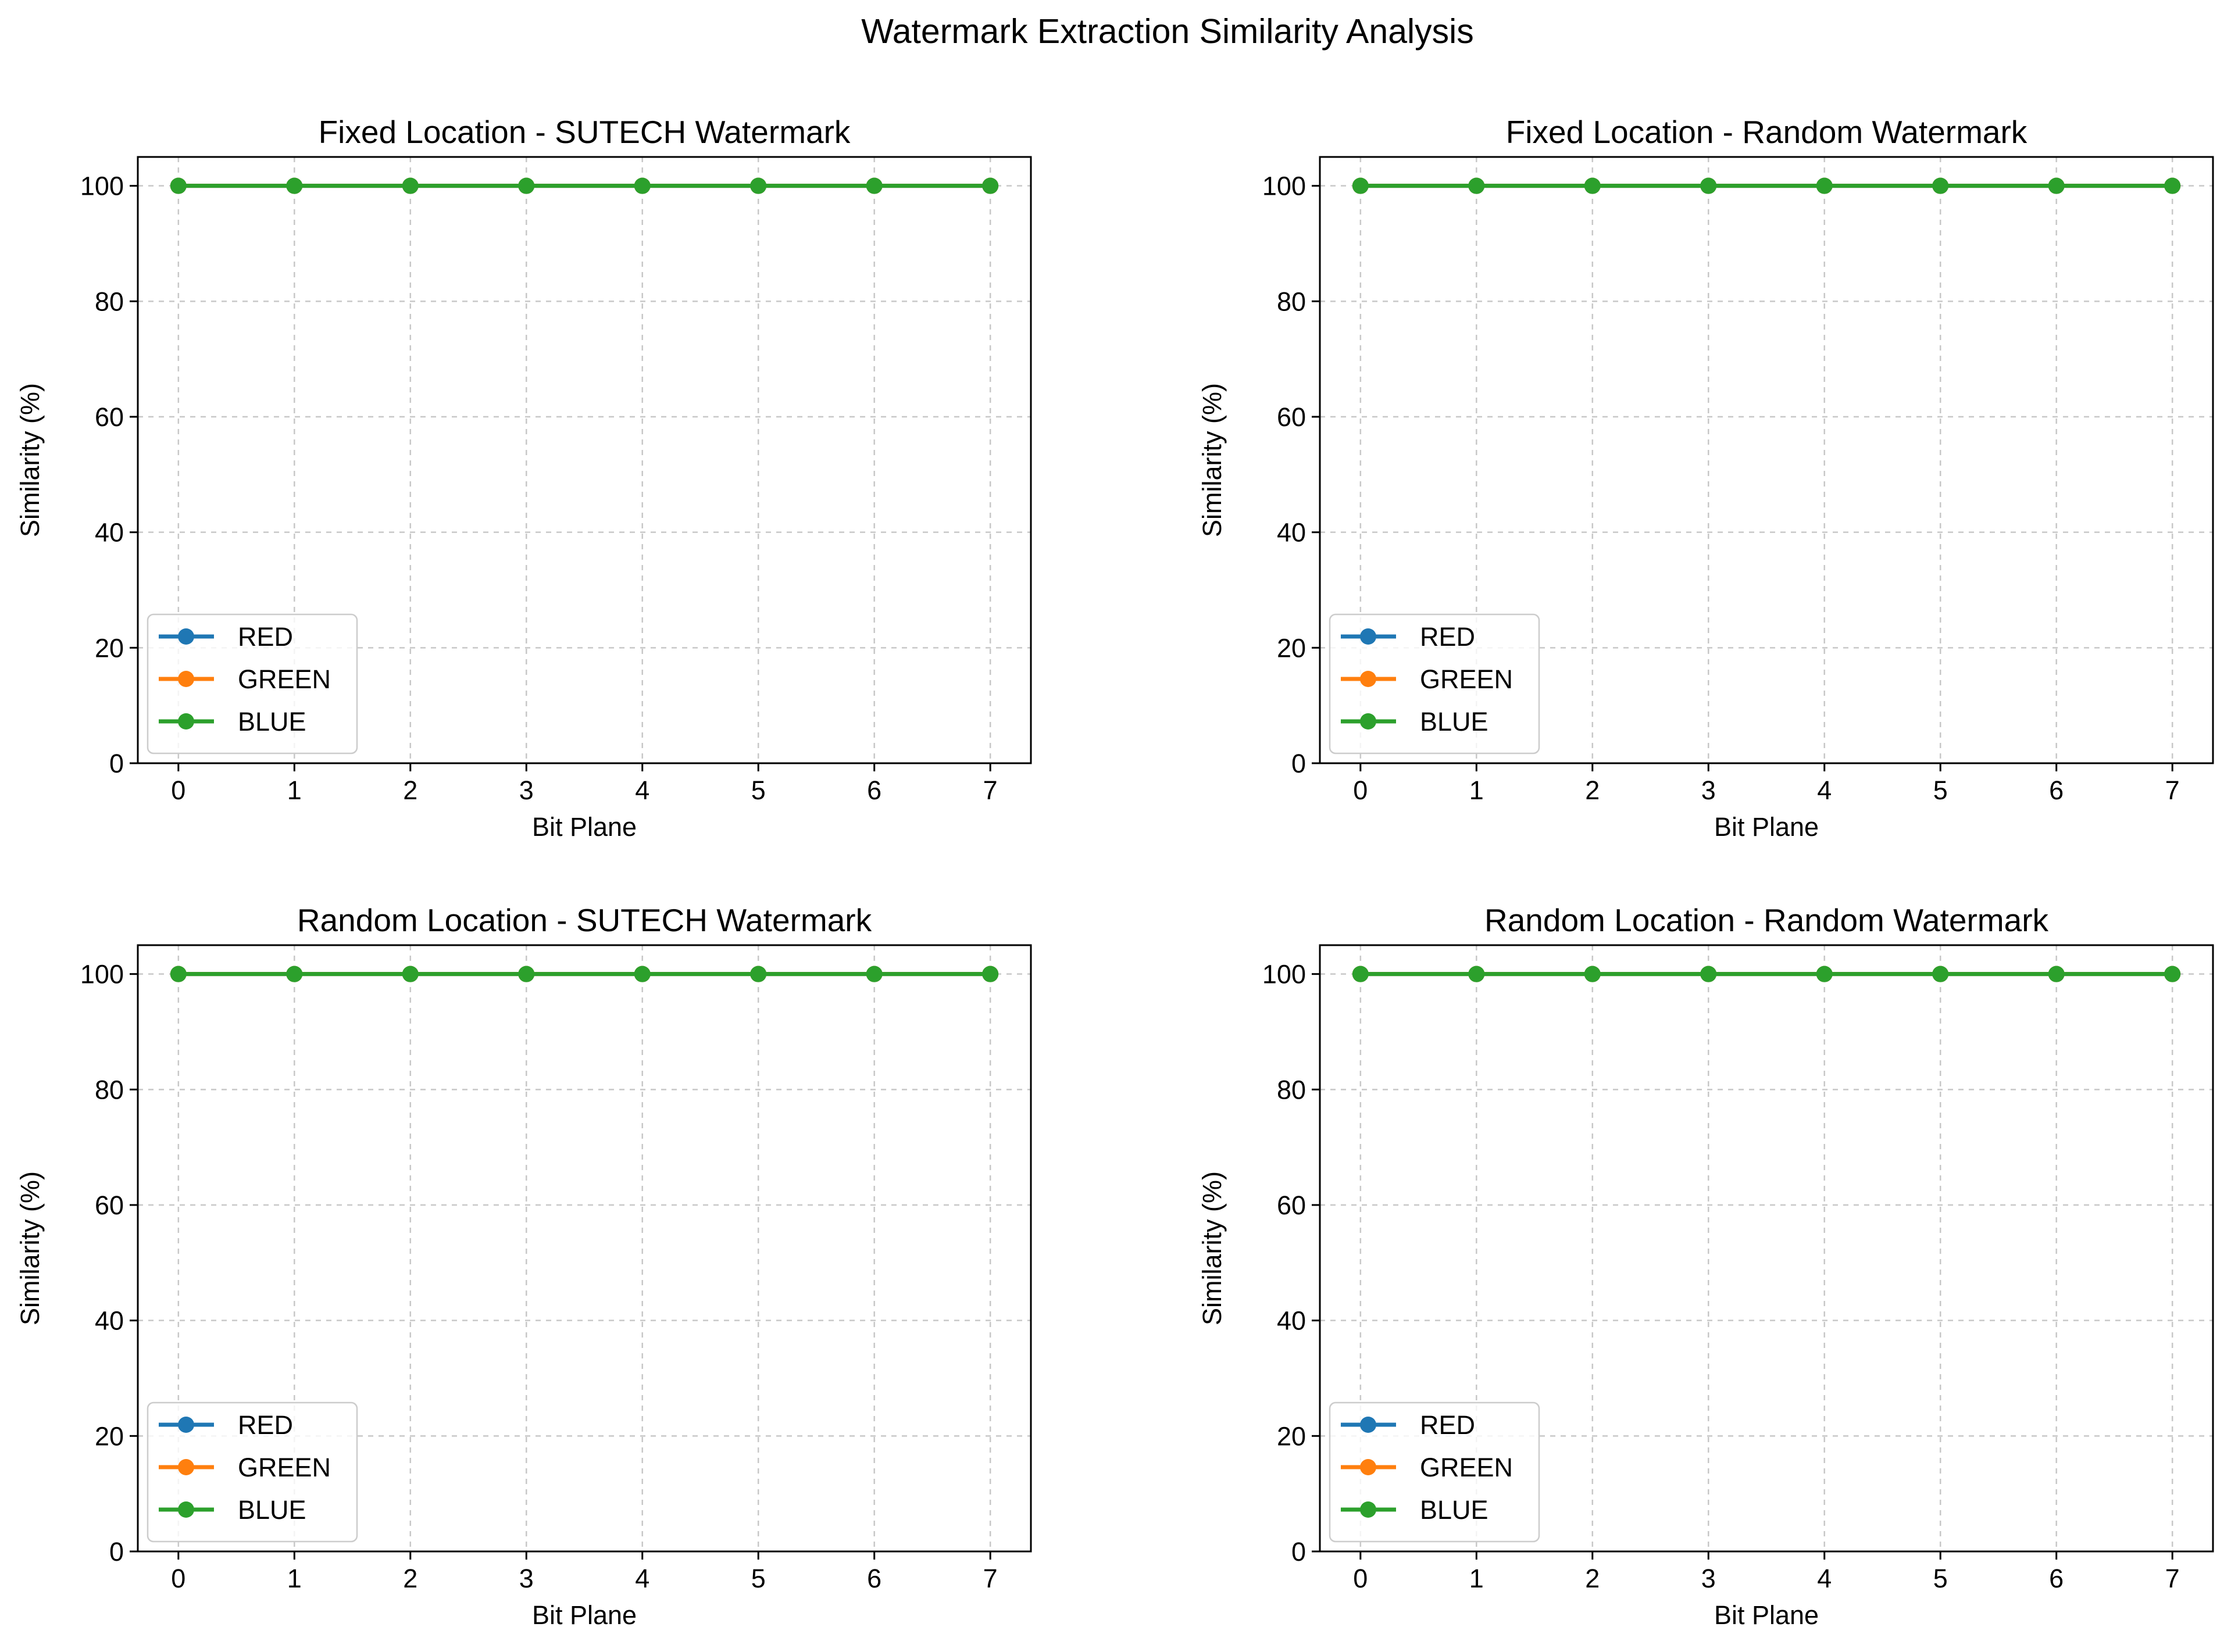 The height and width of the screenshot is (1652, 2231). I want to click on subplot-title: Fixed Location - Random Watermark, so click(1766, 132).